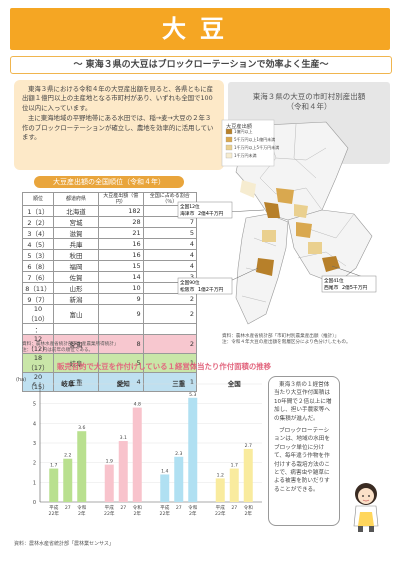  Describe the element at coordinates (121, 266) in the screenshot. I see `table-cell-amount: 15` at that location.